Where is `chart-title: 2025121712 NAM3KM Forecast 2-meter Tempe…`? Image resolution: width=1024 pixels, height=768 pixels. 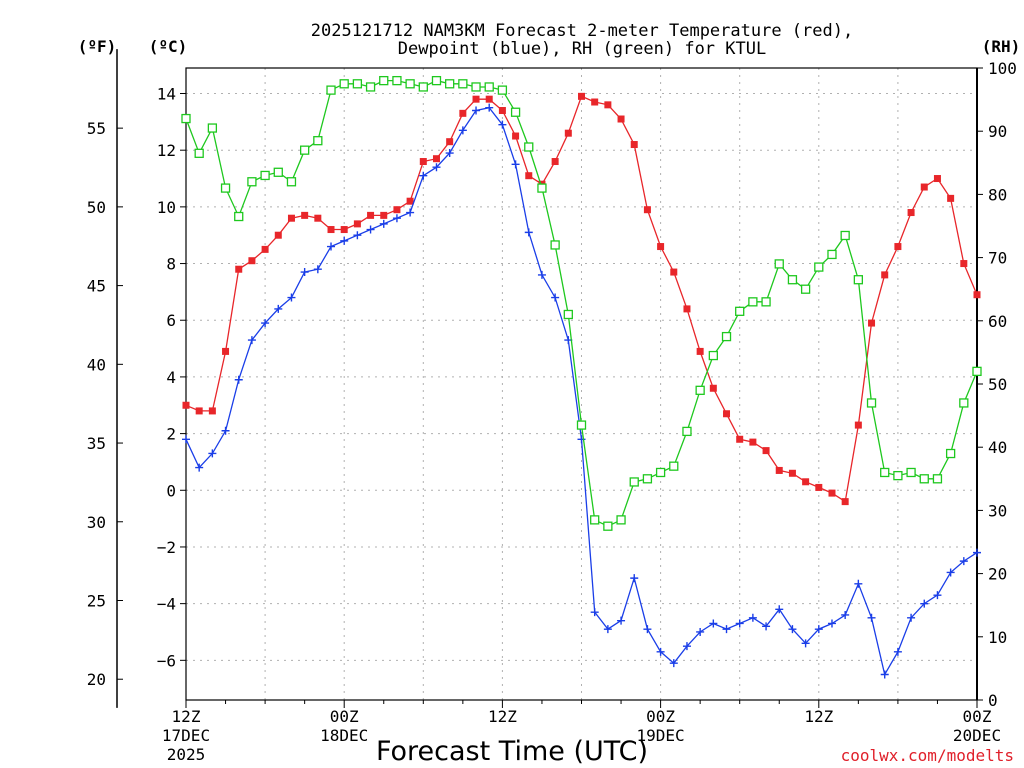
chart-title: 2025121712 NAM3KM Forecast 2-meter Tempe… is located at coordinates (582, 31).